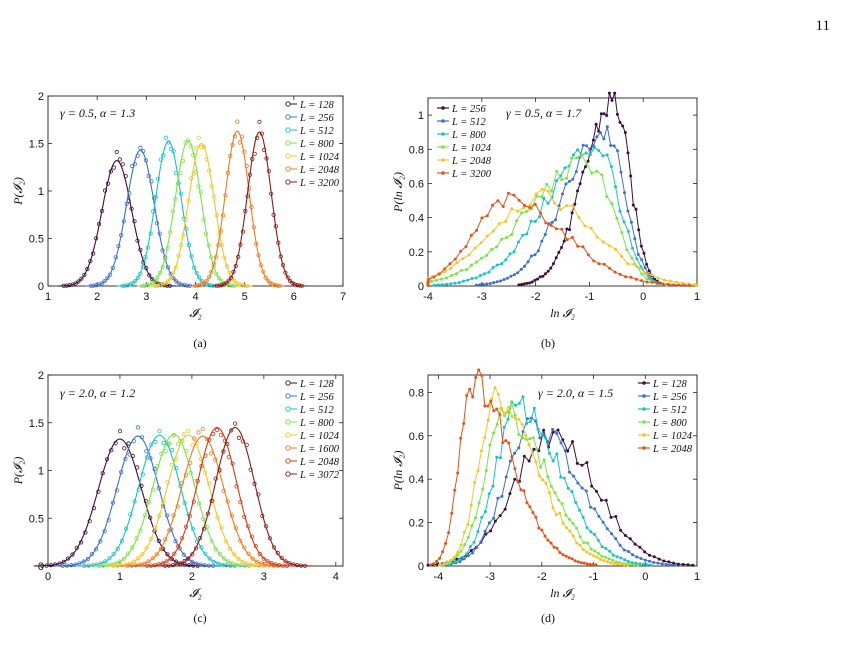 The width and height of the screenshot is (852, 660). Describe the element at coordinates (97, 393) in the screenshot. I see `parameter-annotation: γ = 2.0, α = 1.2` at that location.